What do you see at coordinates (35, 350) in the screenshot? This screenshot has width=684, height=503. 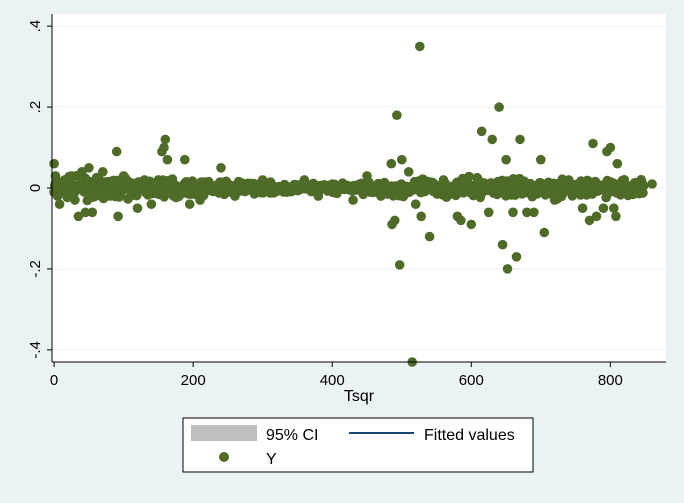 I see `y-tick-label: -.4` at bounding box center [35, 350].